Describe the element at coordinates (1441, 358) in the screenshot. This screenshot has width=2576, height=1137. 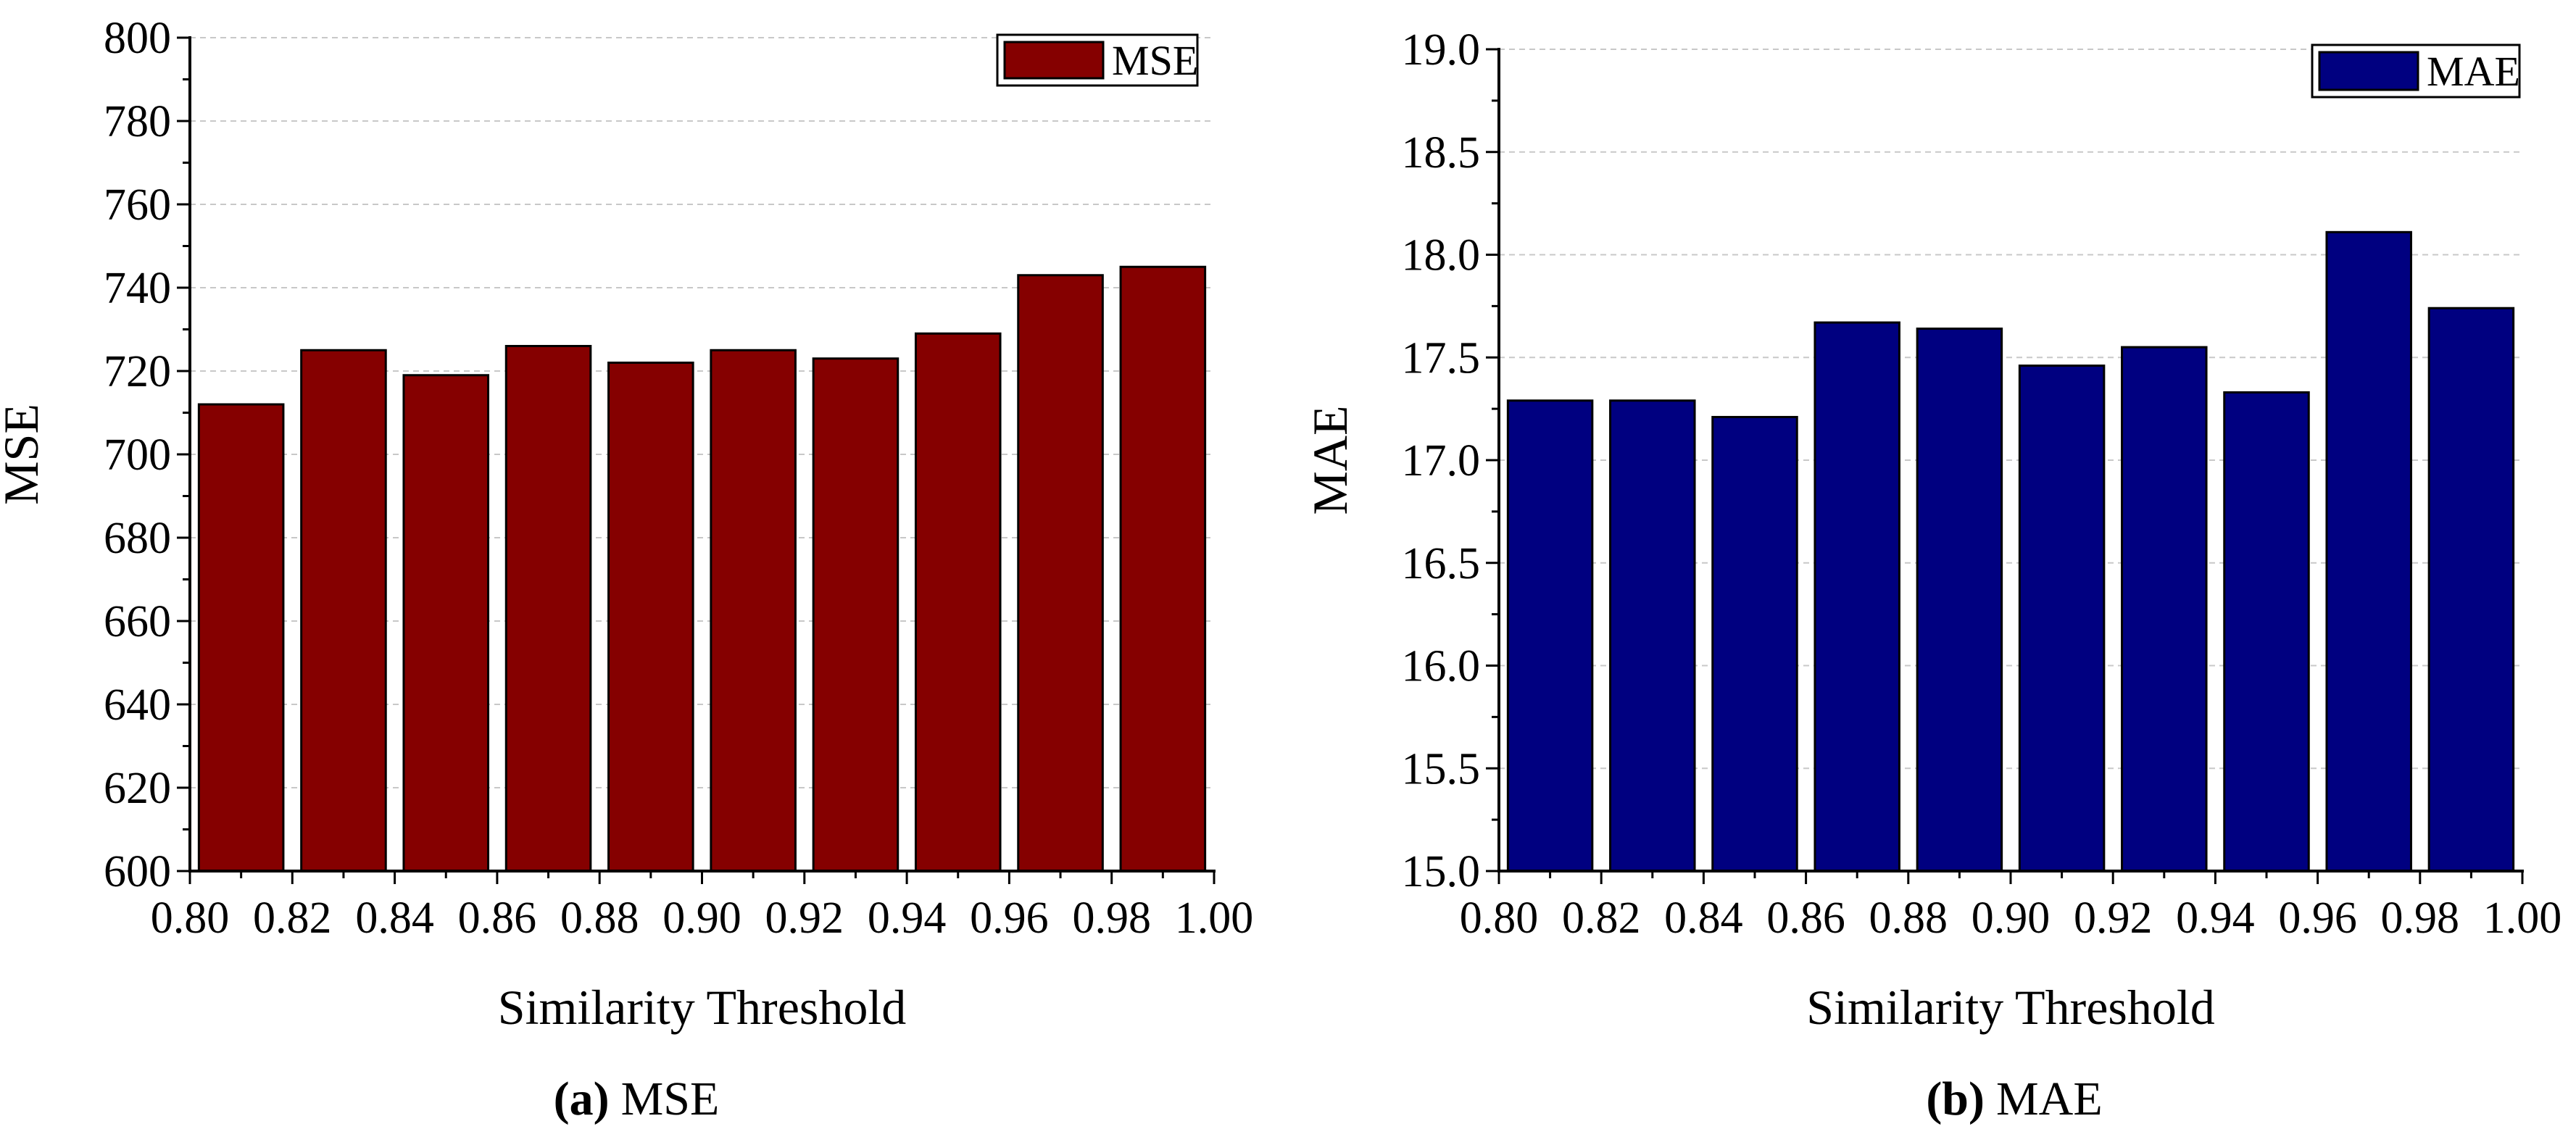
I see `y-tick-label: 17.5` at that location.